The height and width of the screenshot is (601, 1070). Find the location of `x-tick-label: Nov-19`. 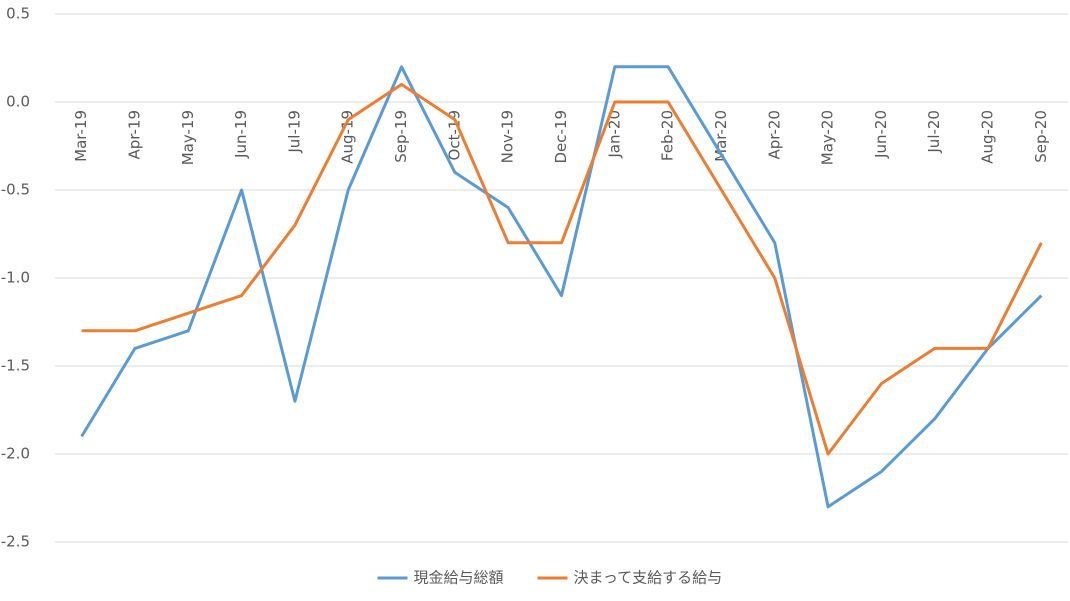

x-tick-label: Nov-19 is located at coordinates (508, 136).